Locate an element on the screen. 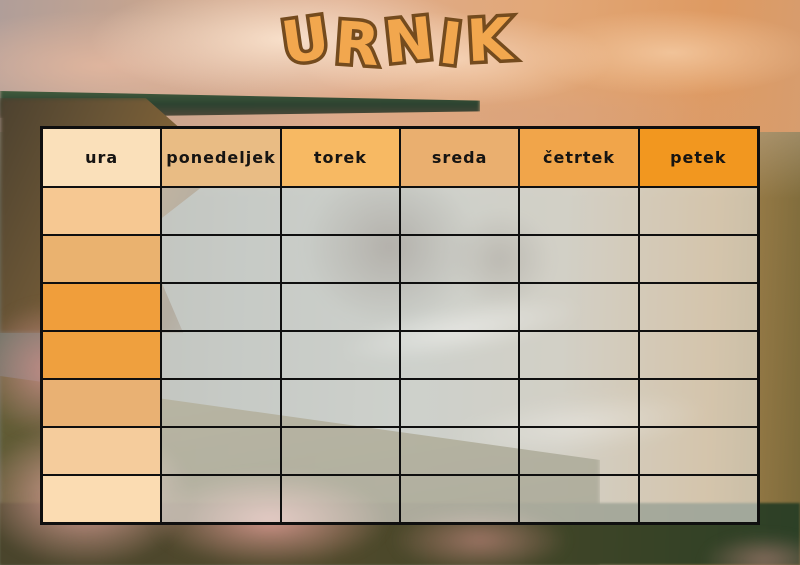 The height and width of the screenshot is (565, 800). header-day-1: ponedeljek is located at coordinates (221, 157).